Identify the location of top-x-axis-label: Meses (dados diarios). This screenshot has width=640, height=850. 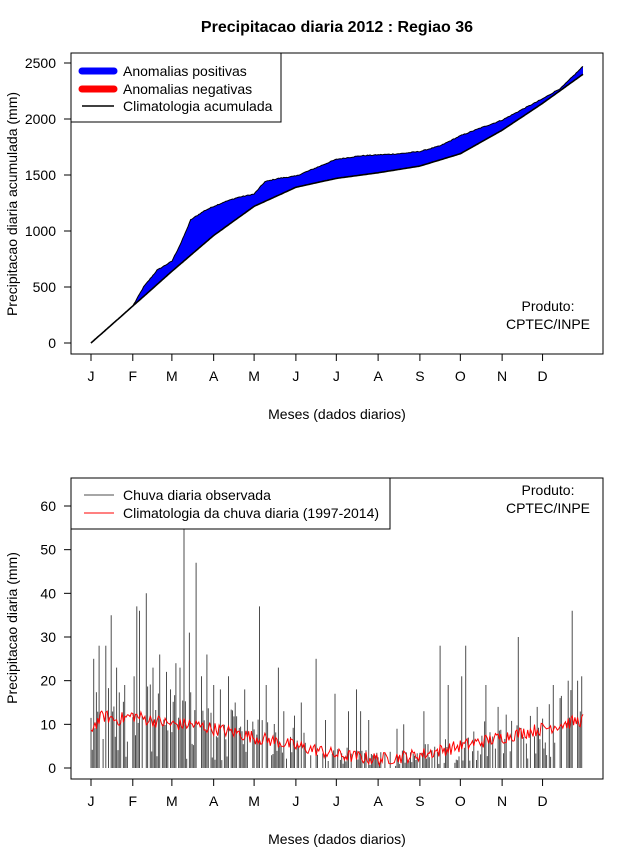
(337, 414).